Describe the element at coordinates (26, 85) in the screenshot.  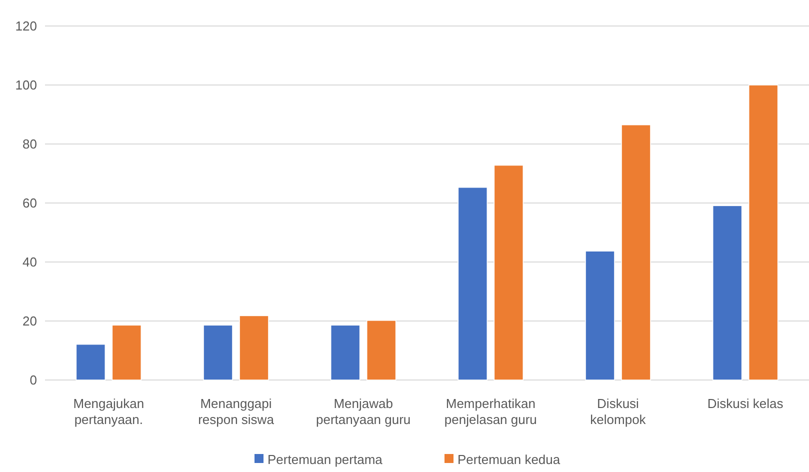
I see `y-tick-label: 100` at that location.